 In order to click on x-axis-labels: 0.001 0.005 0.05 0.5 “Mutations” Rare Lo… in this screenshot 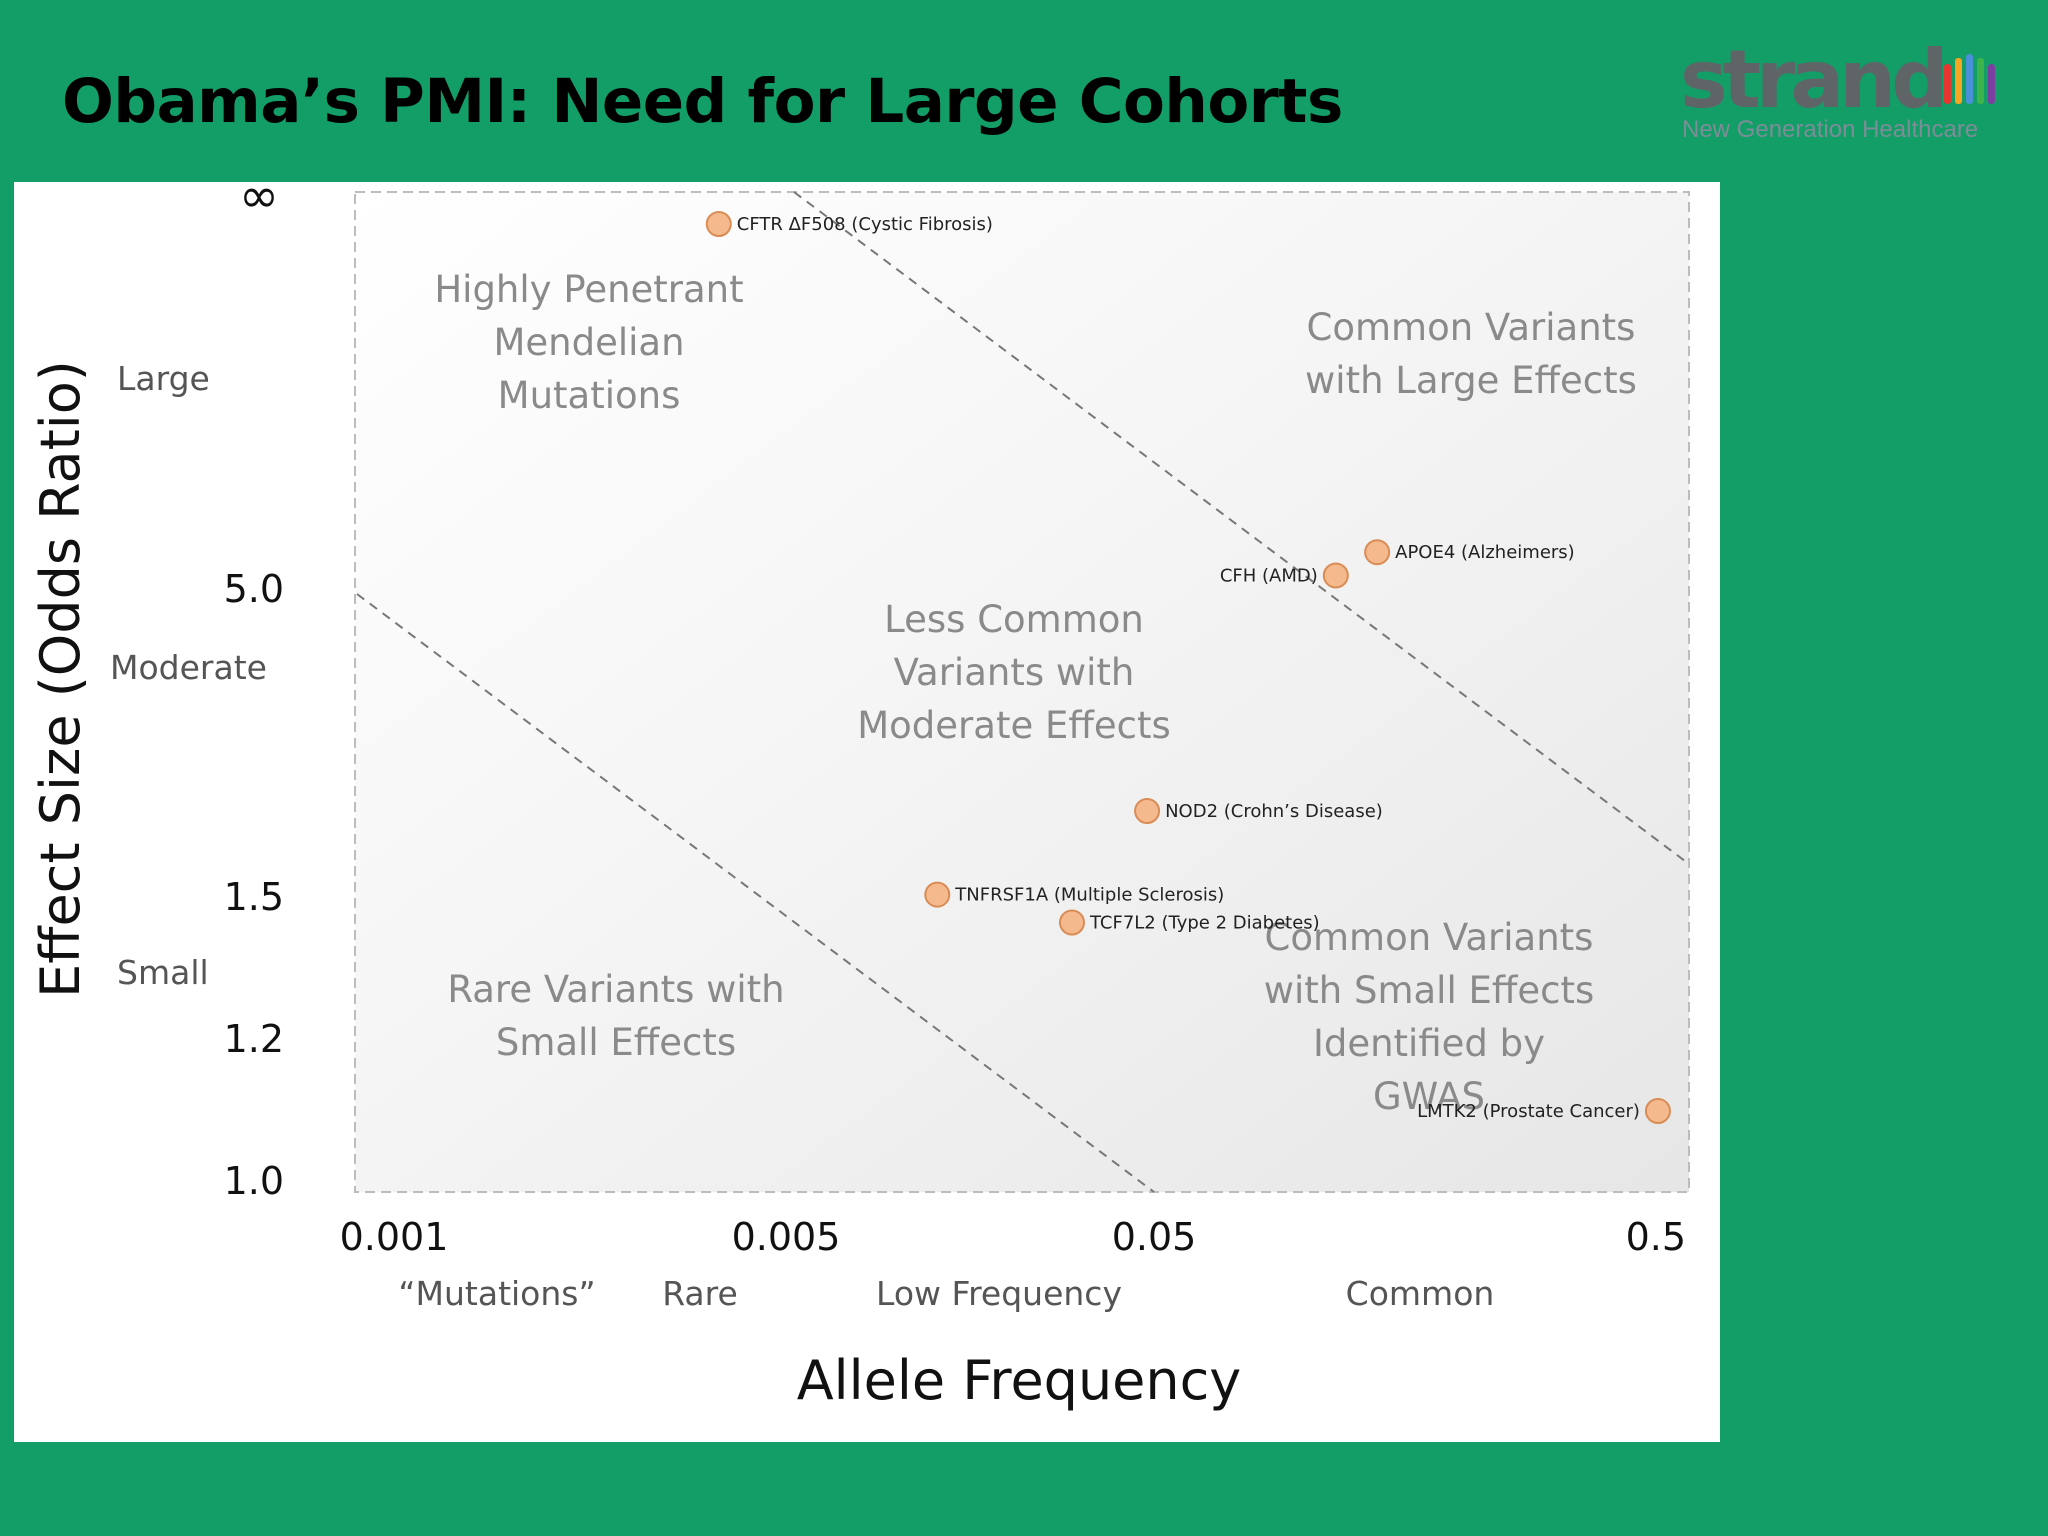, I will do `click(1013, 1264)`.